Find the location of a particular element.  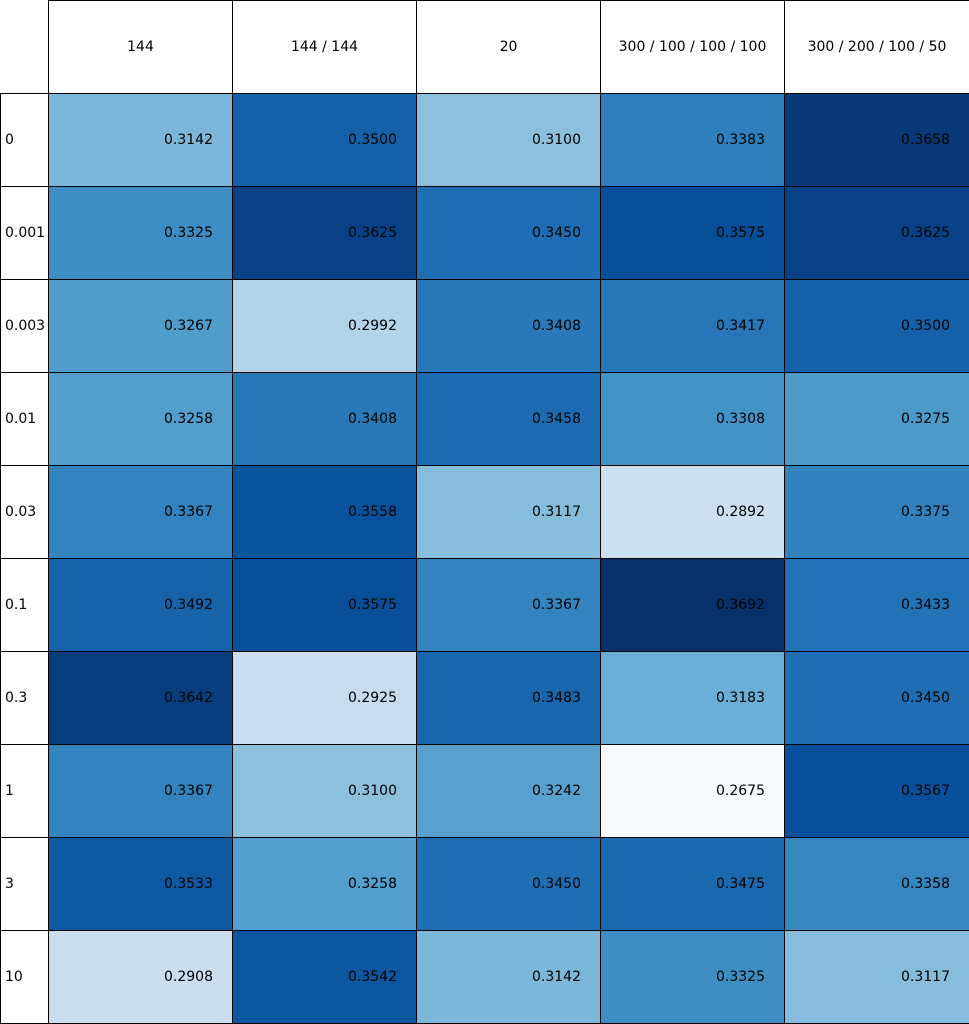

heatmap-cell: 0.3433 is located at coordinates (876, 605).